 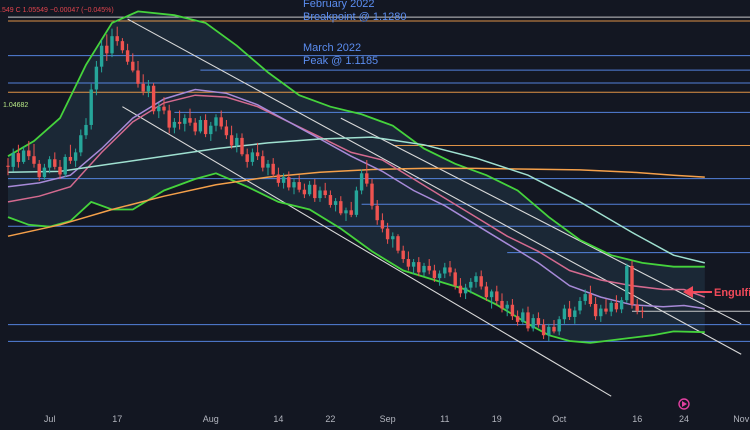 I want to click on x-tick-label-3: 14, so click(x=278, y=419).